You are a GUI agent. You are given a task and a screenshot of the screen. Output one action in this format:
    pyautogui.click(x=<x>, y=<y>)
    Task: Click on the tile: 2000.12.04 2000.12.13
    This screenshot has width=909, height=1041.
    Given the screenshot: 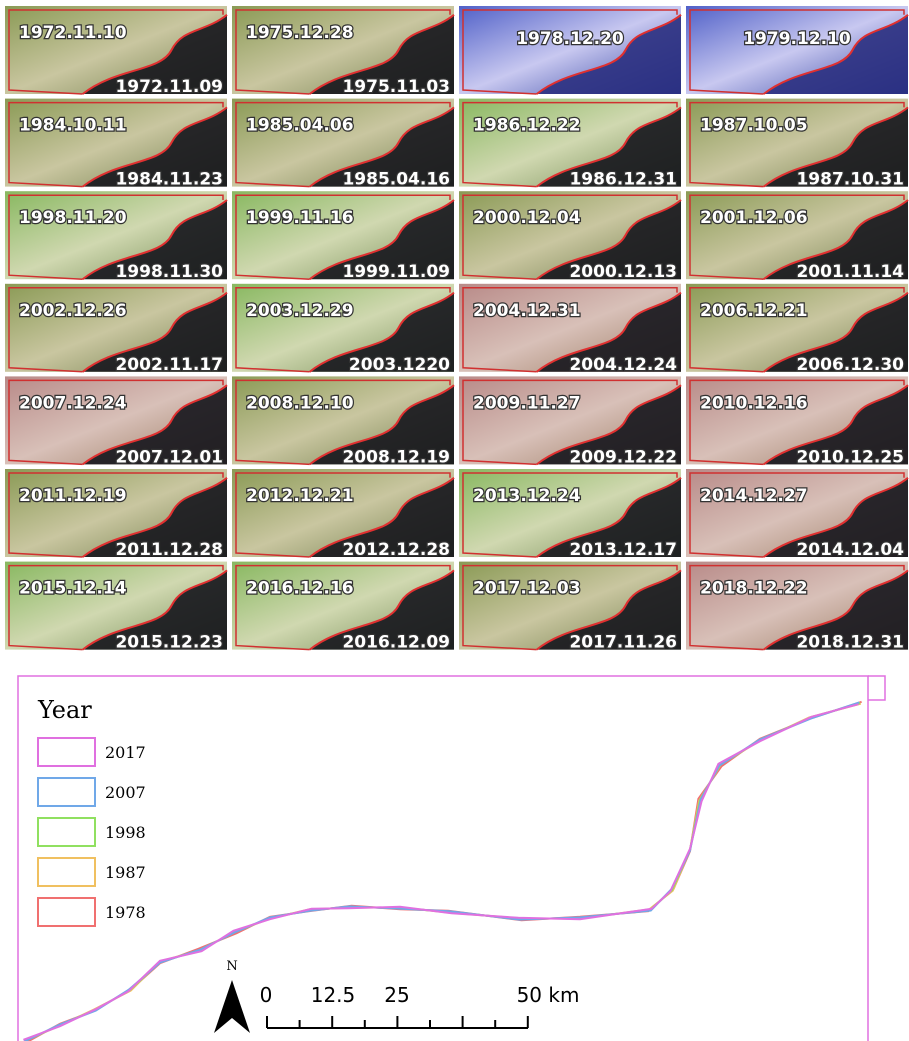 What is the action you would take?
    pyautogui.click(x=570, y=237)
    